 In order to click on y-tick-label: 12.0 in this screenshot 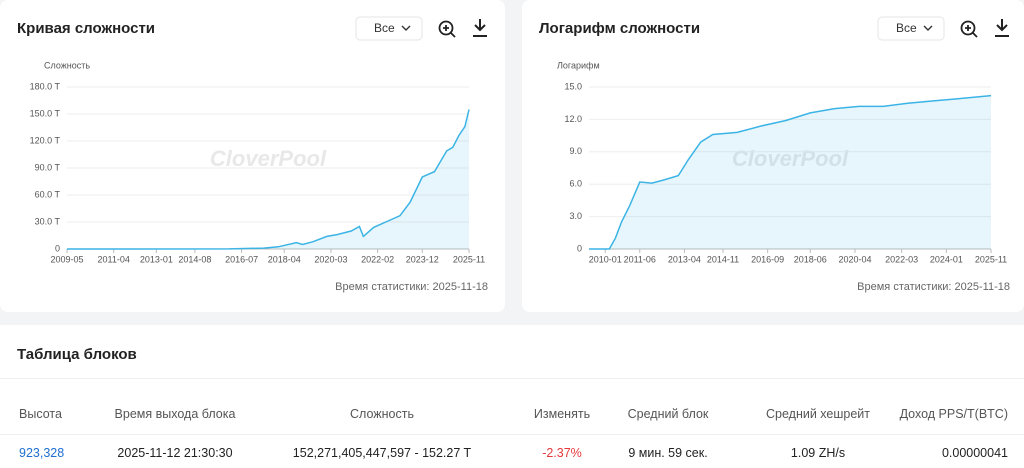, I will do `click(573, 119)`.